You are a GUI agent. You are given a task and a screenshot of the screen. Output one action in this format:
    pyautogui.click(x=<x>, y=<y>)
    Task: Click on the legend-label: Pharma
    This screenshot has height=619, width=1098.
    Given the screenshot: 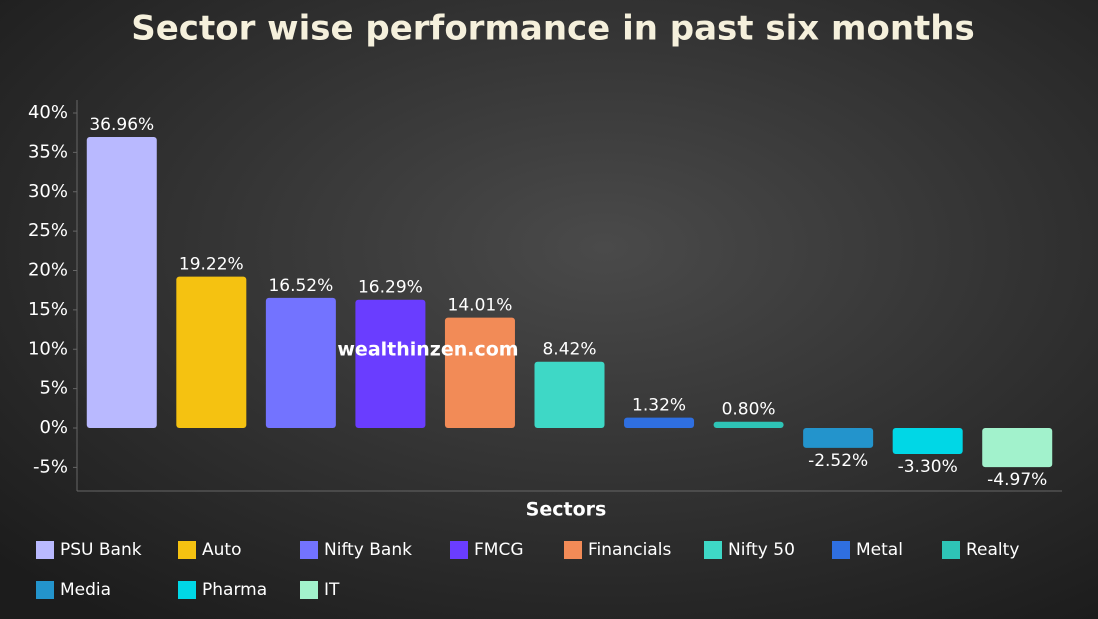 What is the action you would take?
    pyautogui.click(x=234, y=590)
    